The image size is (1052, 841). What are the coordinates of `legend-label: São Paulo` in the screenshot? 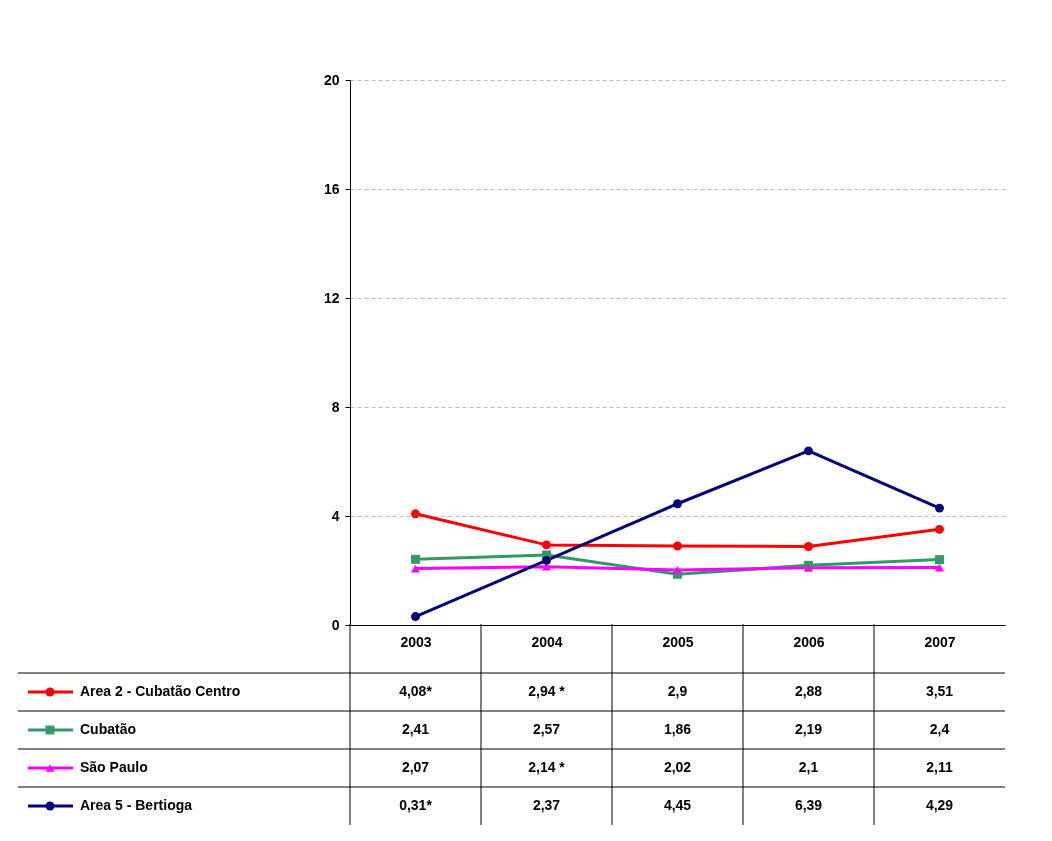 It's located at (114, 767).